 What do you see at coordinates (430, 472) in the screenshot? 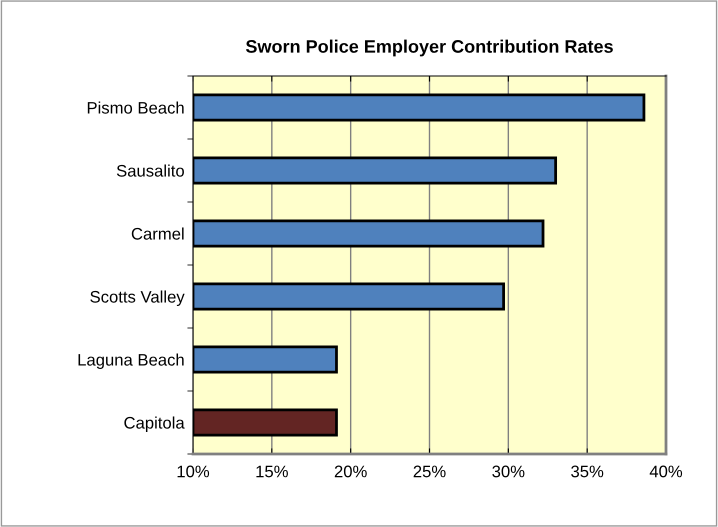
I see `x-tick-label: 25%` at bounding box center [430, 472].